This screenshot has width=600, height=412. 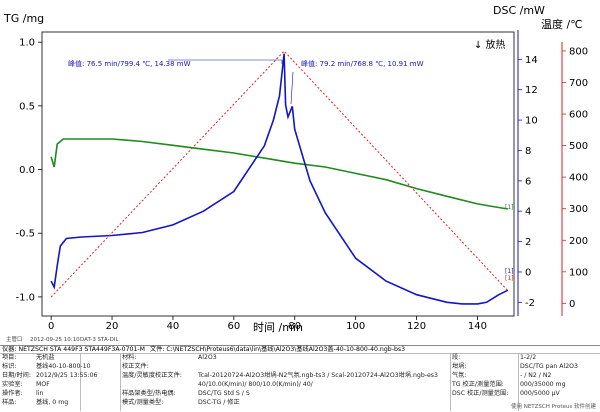 What do you see at coordinates (509, 271) in the screenshot?
I see `dsc-end-marker: [1]` at bounding box center [509, 271].